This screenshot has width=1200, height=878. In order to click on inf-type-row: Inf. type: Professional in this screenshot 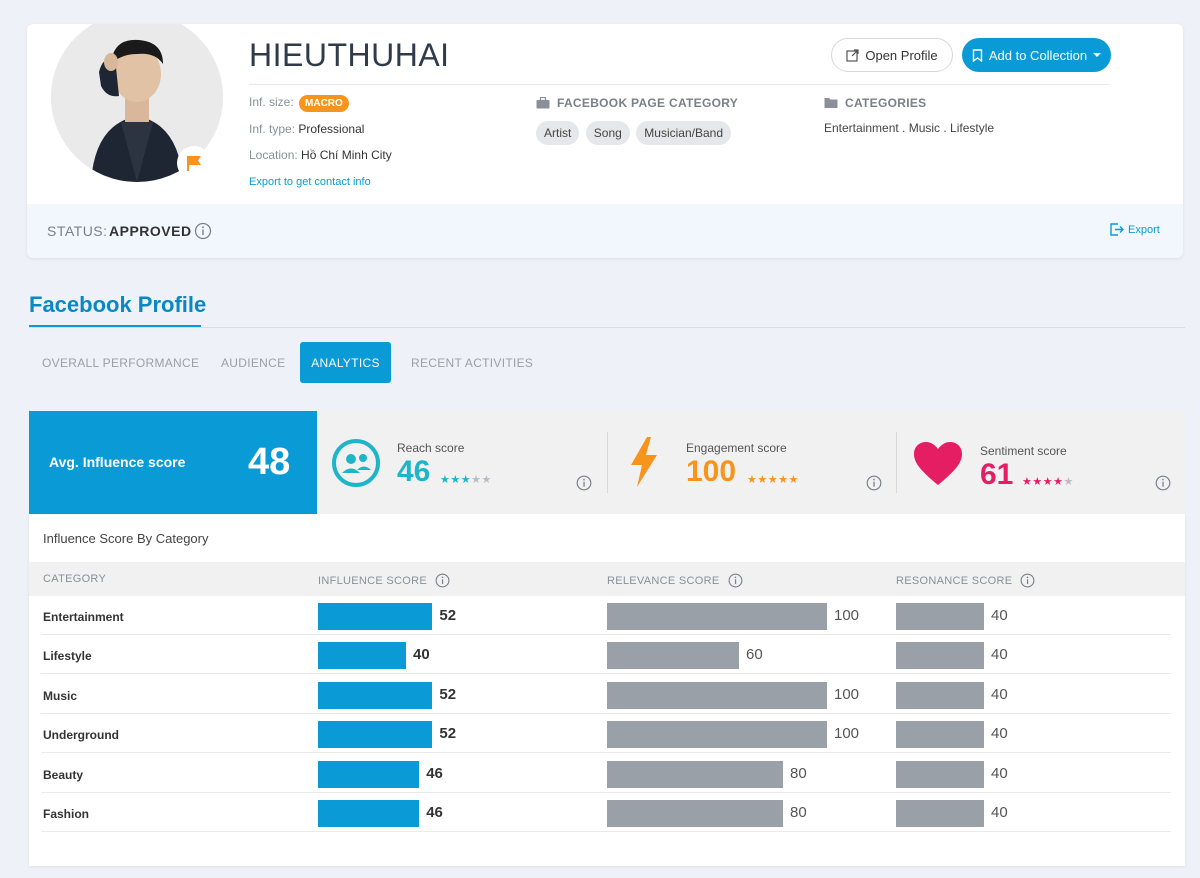, I will do `click(306, 129)`.